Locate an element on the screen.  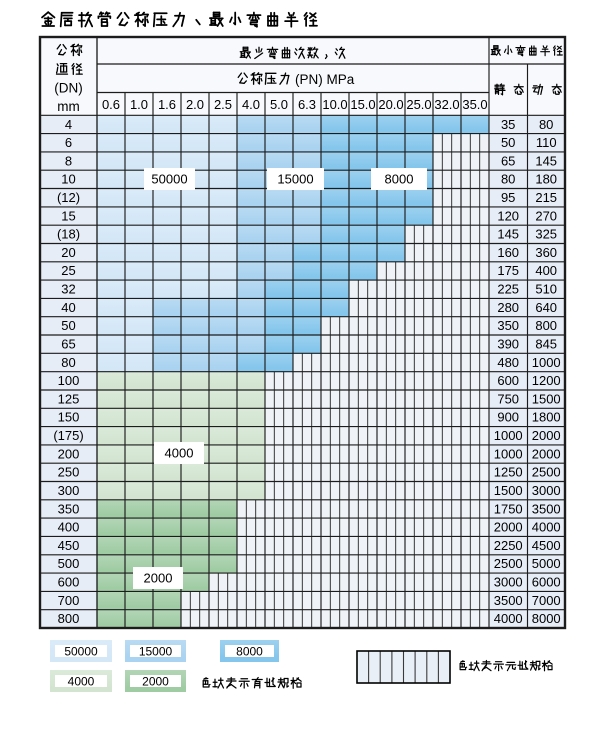
svg-text: 4500 is located at coordinates (546, 545).